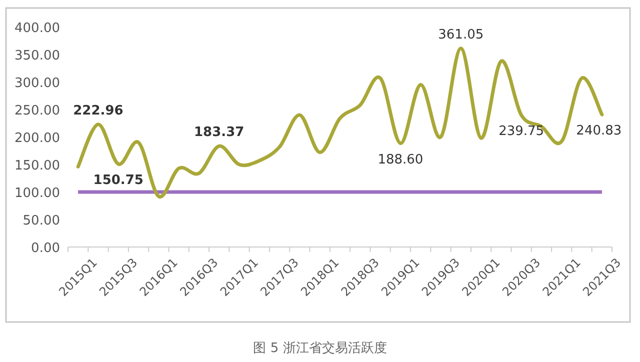 This screenshot has height=362, width=640. What do you see at coordinates (37, 83) in the screenshot?
I see `y-tick-label: 300.00` at bounding box center [37, 83].